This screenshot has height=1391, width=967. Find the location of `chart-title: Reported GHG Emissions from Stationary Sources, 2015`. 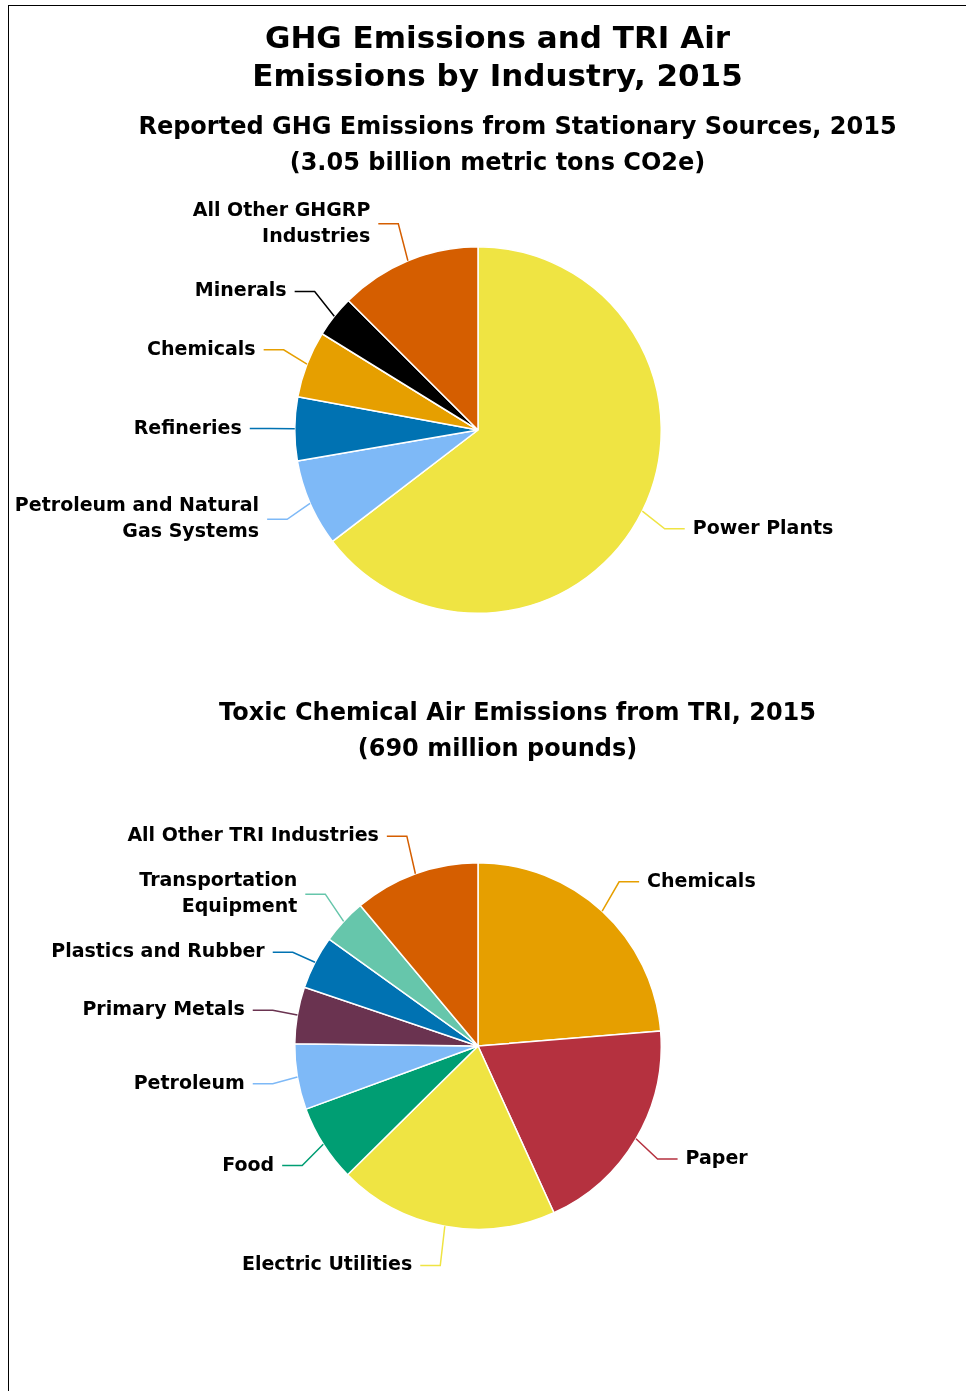

chart-title: Reported GHG Emissions from Stationary Sources, 2015 is located at coordinates (517, 126).